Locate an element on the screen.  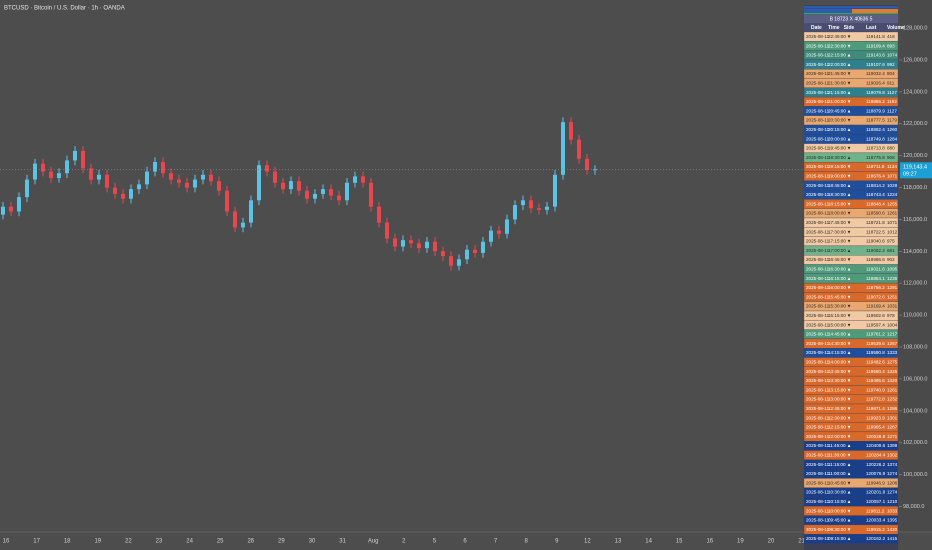
table-cell: 118777.5 is located at coordinates (875, 120).